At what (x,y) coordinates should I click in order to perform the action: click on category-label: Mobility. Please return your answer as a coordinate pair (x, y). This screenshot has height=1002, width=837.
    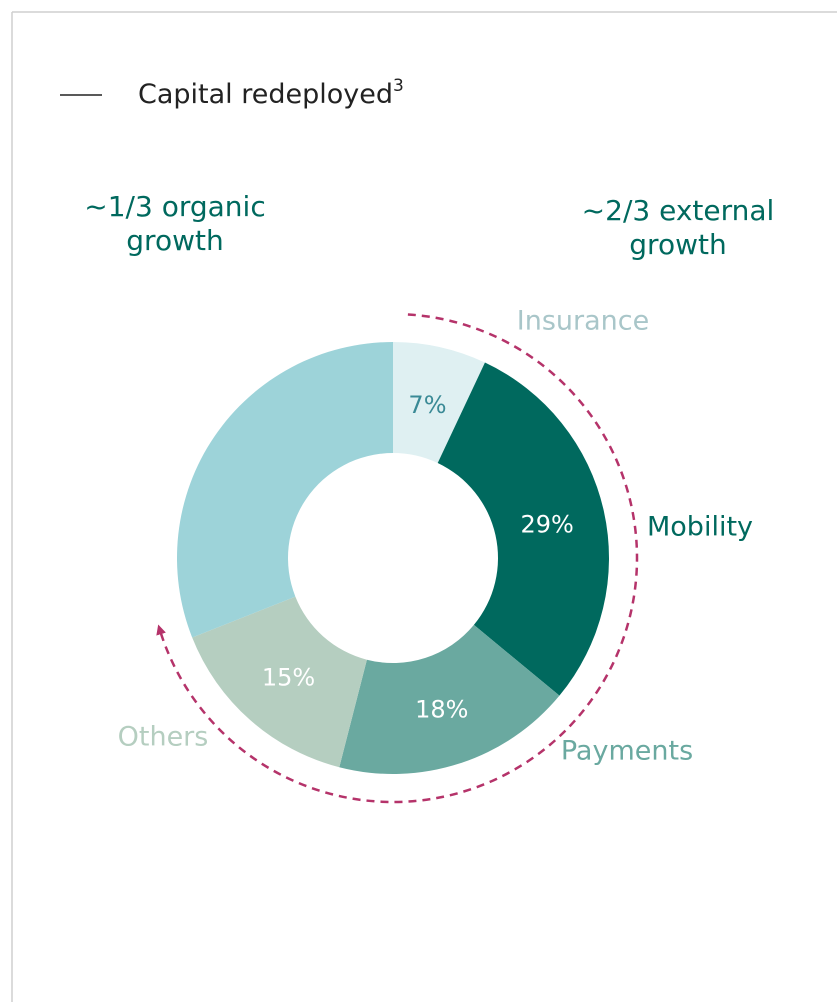
    Looking at the image, I should click on (700, 527).